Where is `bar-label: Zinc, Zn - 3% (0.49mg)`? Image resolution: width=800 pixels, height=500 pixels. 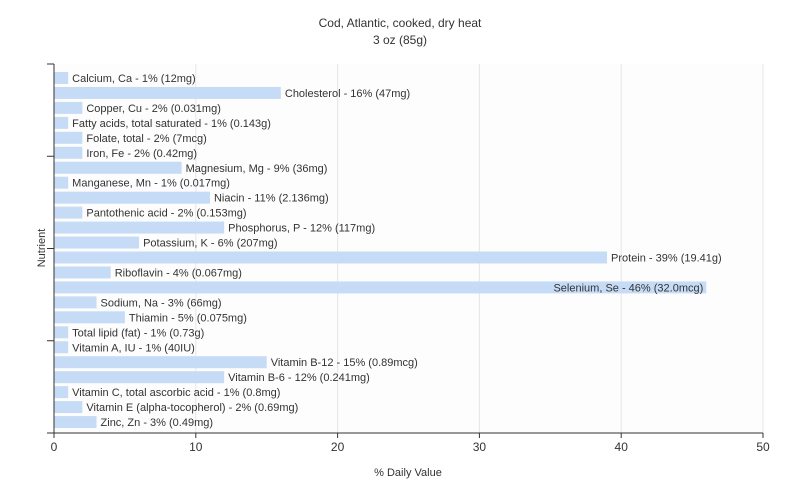
bar-label: Zinc, Zn - 3% (0.49mg) is located at coordinates (157, 423).